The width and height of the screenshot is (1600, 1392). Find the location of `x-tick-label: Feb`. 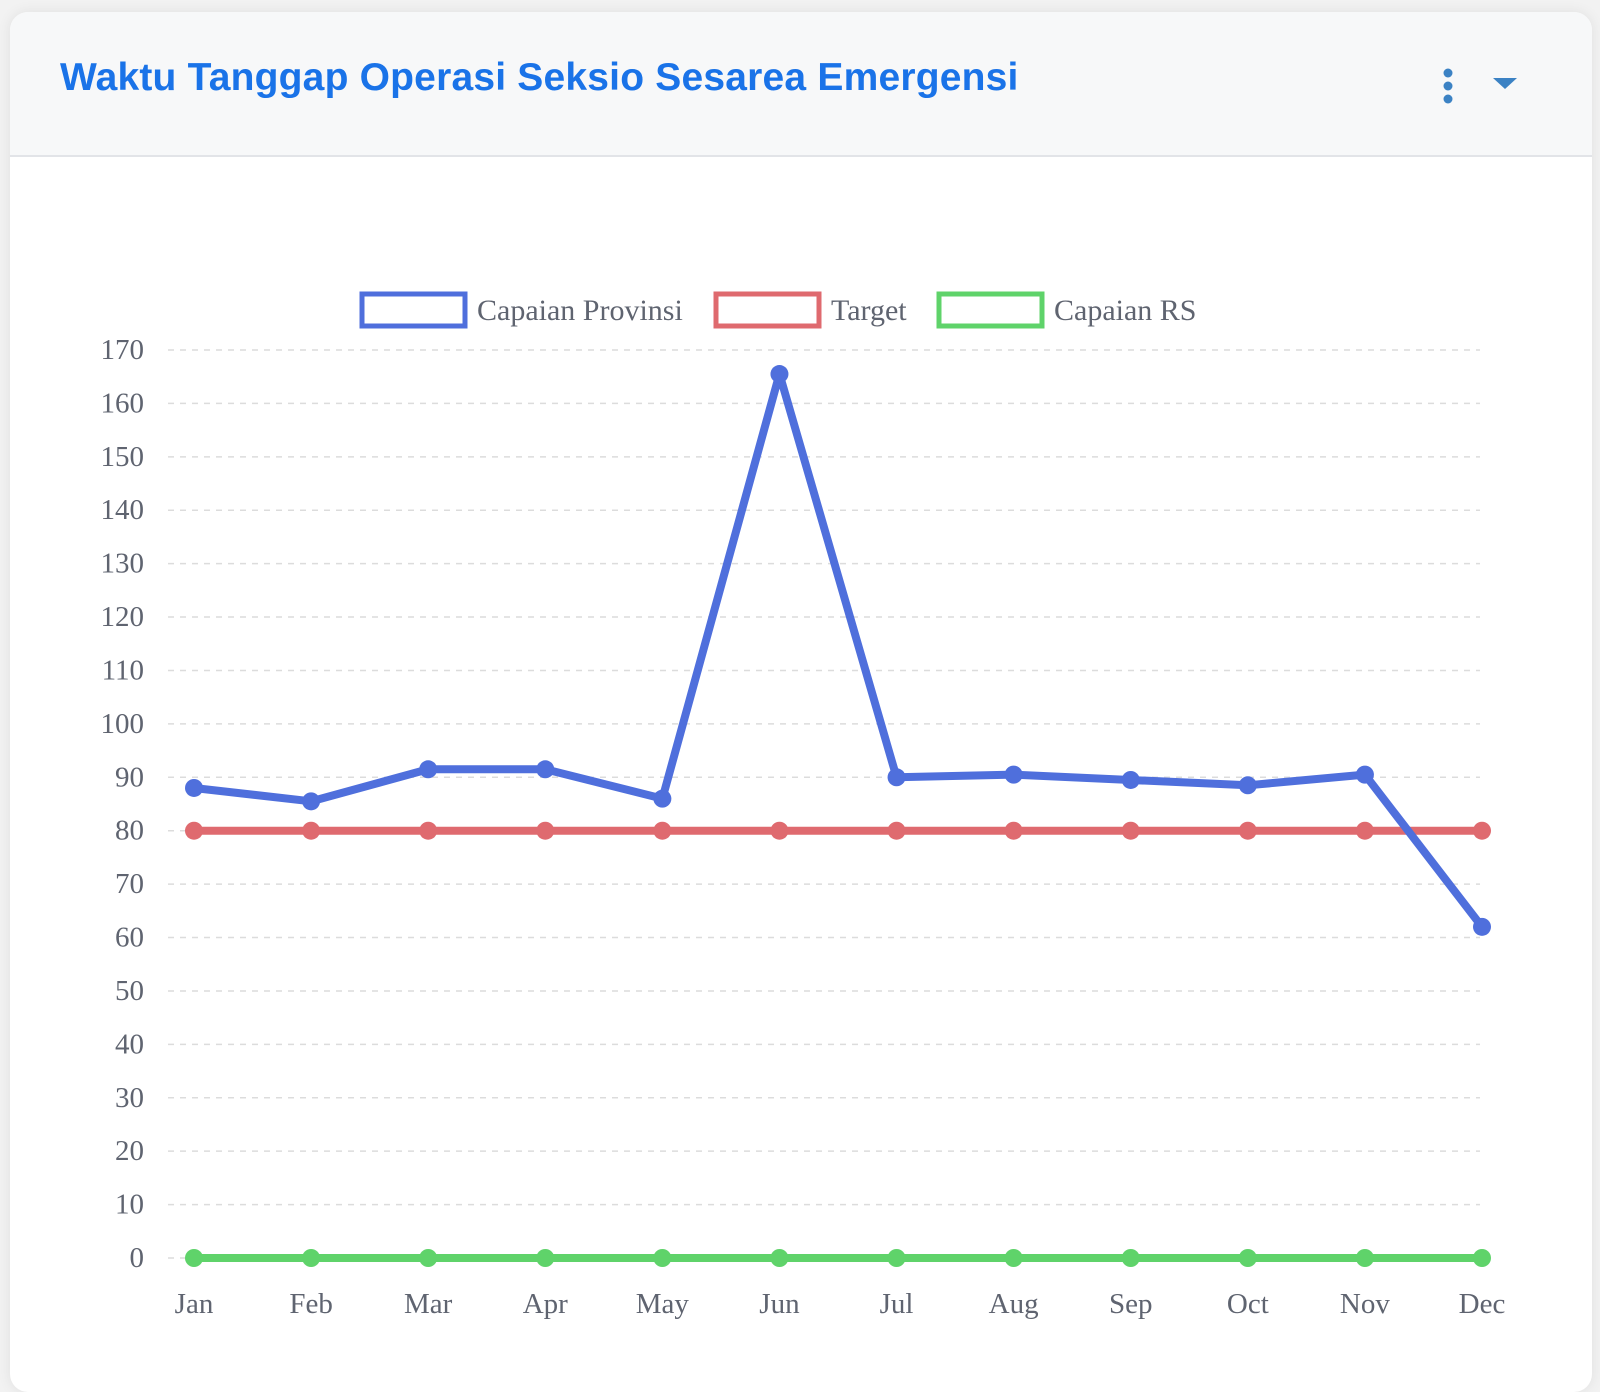

x-tick-label: Feb is located at coordinates (311, 1304).